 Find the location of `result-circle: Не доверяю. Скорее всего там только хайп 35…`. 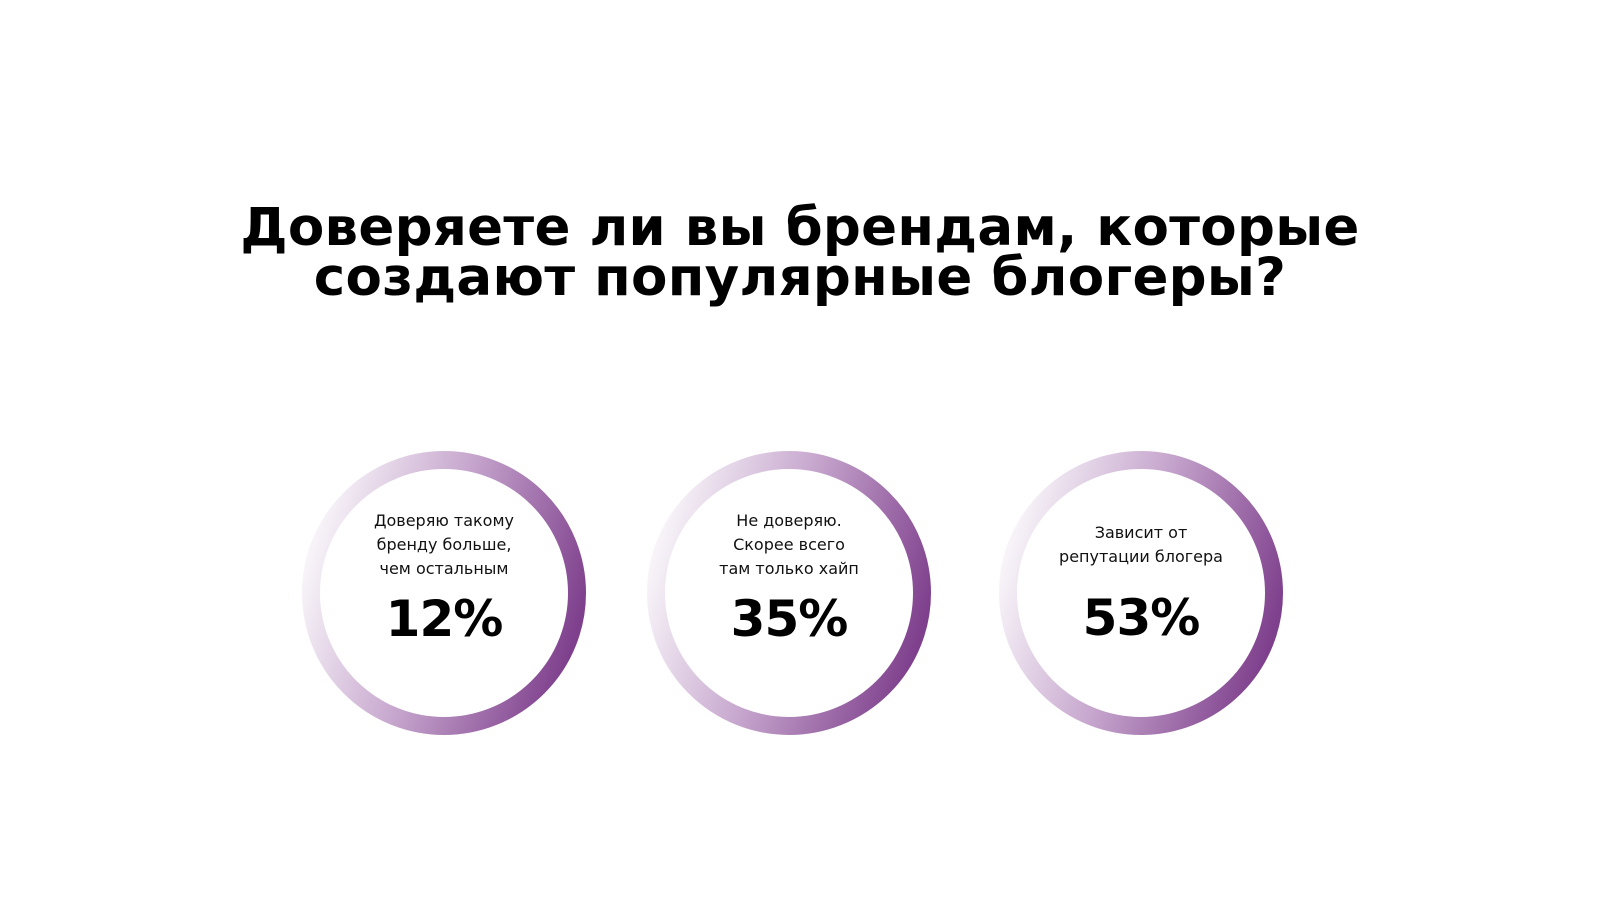

result-circle: Не доверяю. Скорее всего там только хайп 35… is located at coordinates (789, 593).